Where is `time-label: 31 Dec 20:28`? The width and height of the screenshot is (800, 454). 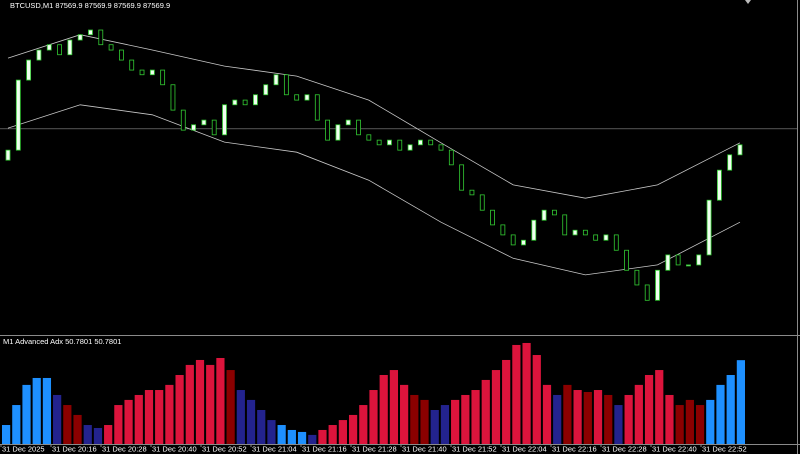
time-label: 31 Dec 20:28 is located at coordinates (124, 448).